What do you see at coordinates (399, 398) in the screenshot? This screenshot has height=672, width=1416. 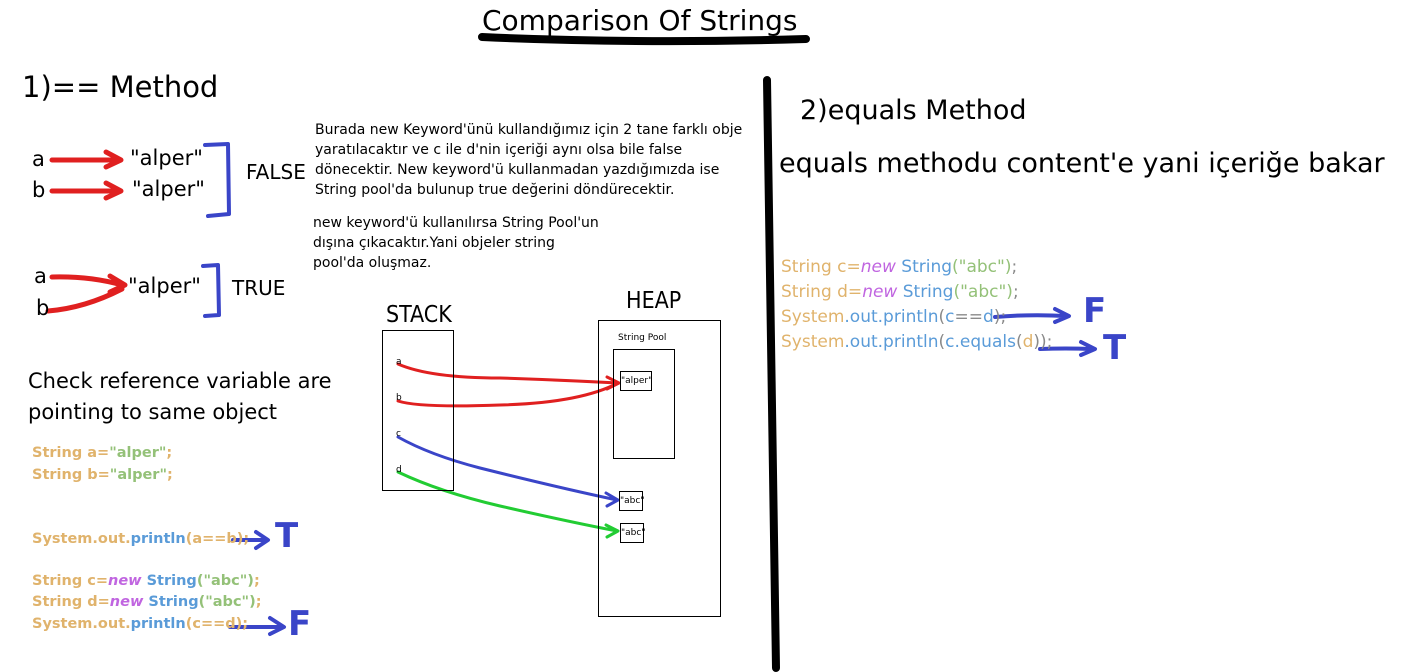 I see `stack-var-b: b` at bounding box center [399, 398].